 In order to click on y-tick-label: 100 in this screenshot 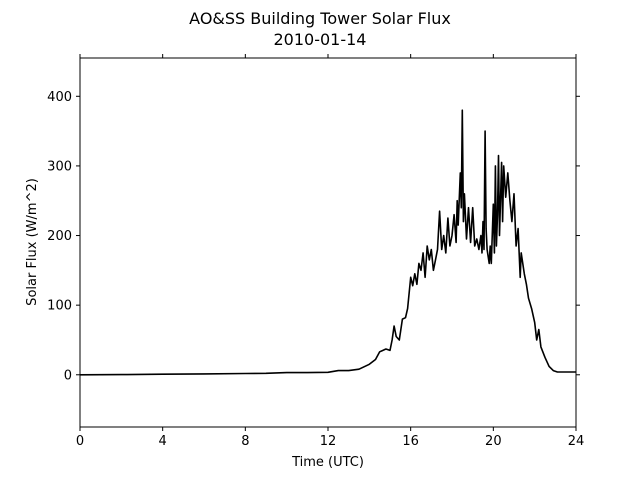, I will do `click(59, 306)`.